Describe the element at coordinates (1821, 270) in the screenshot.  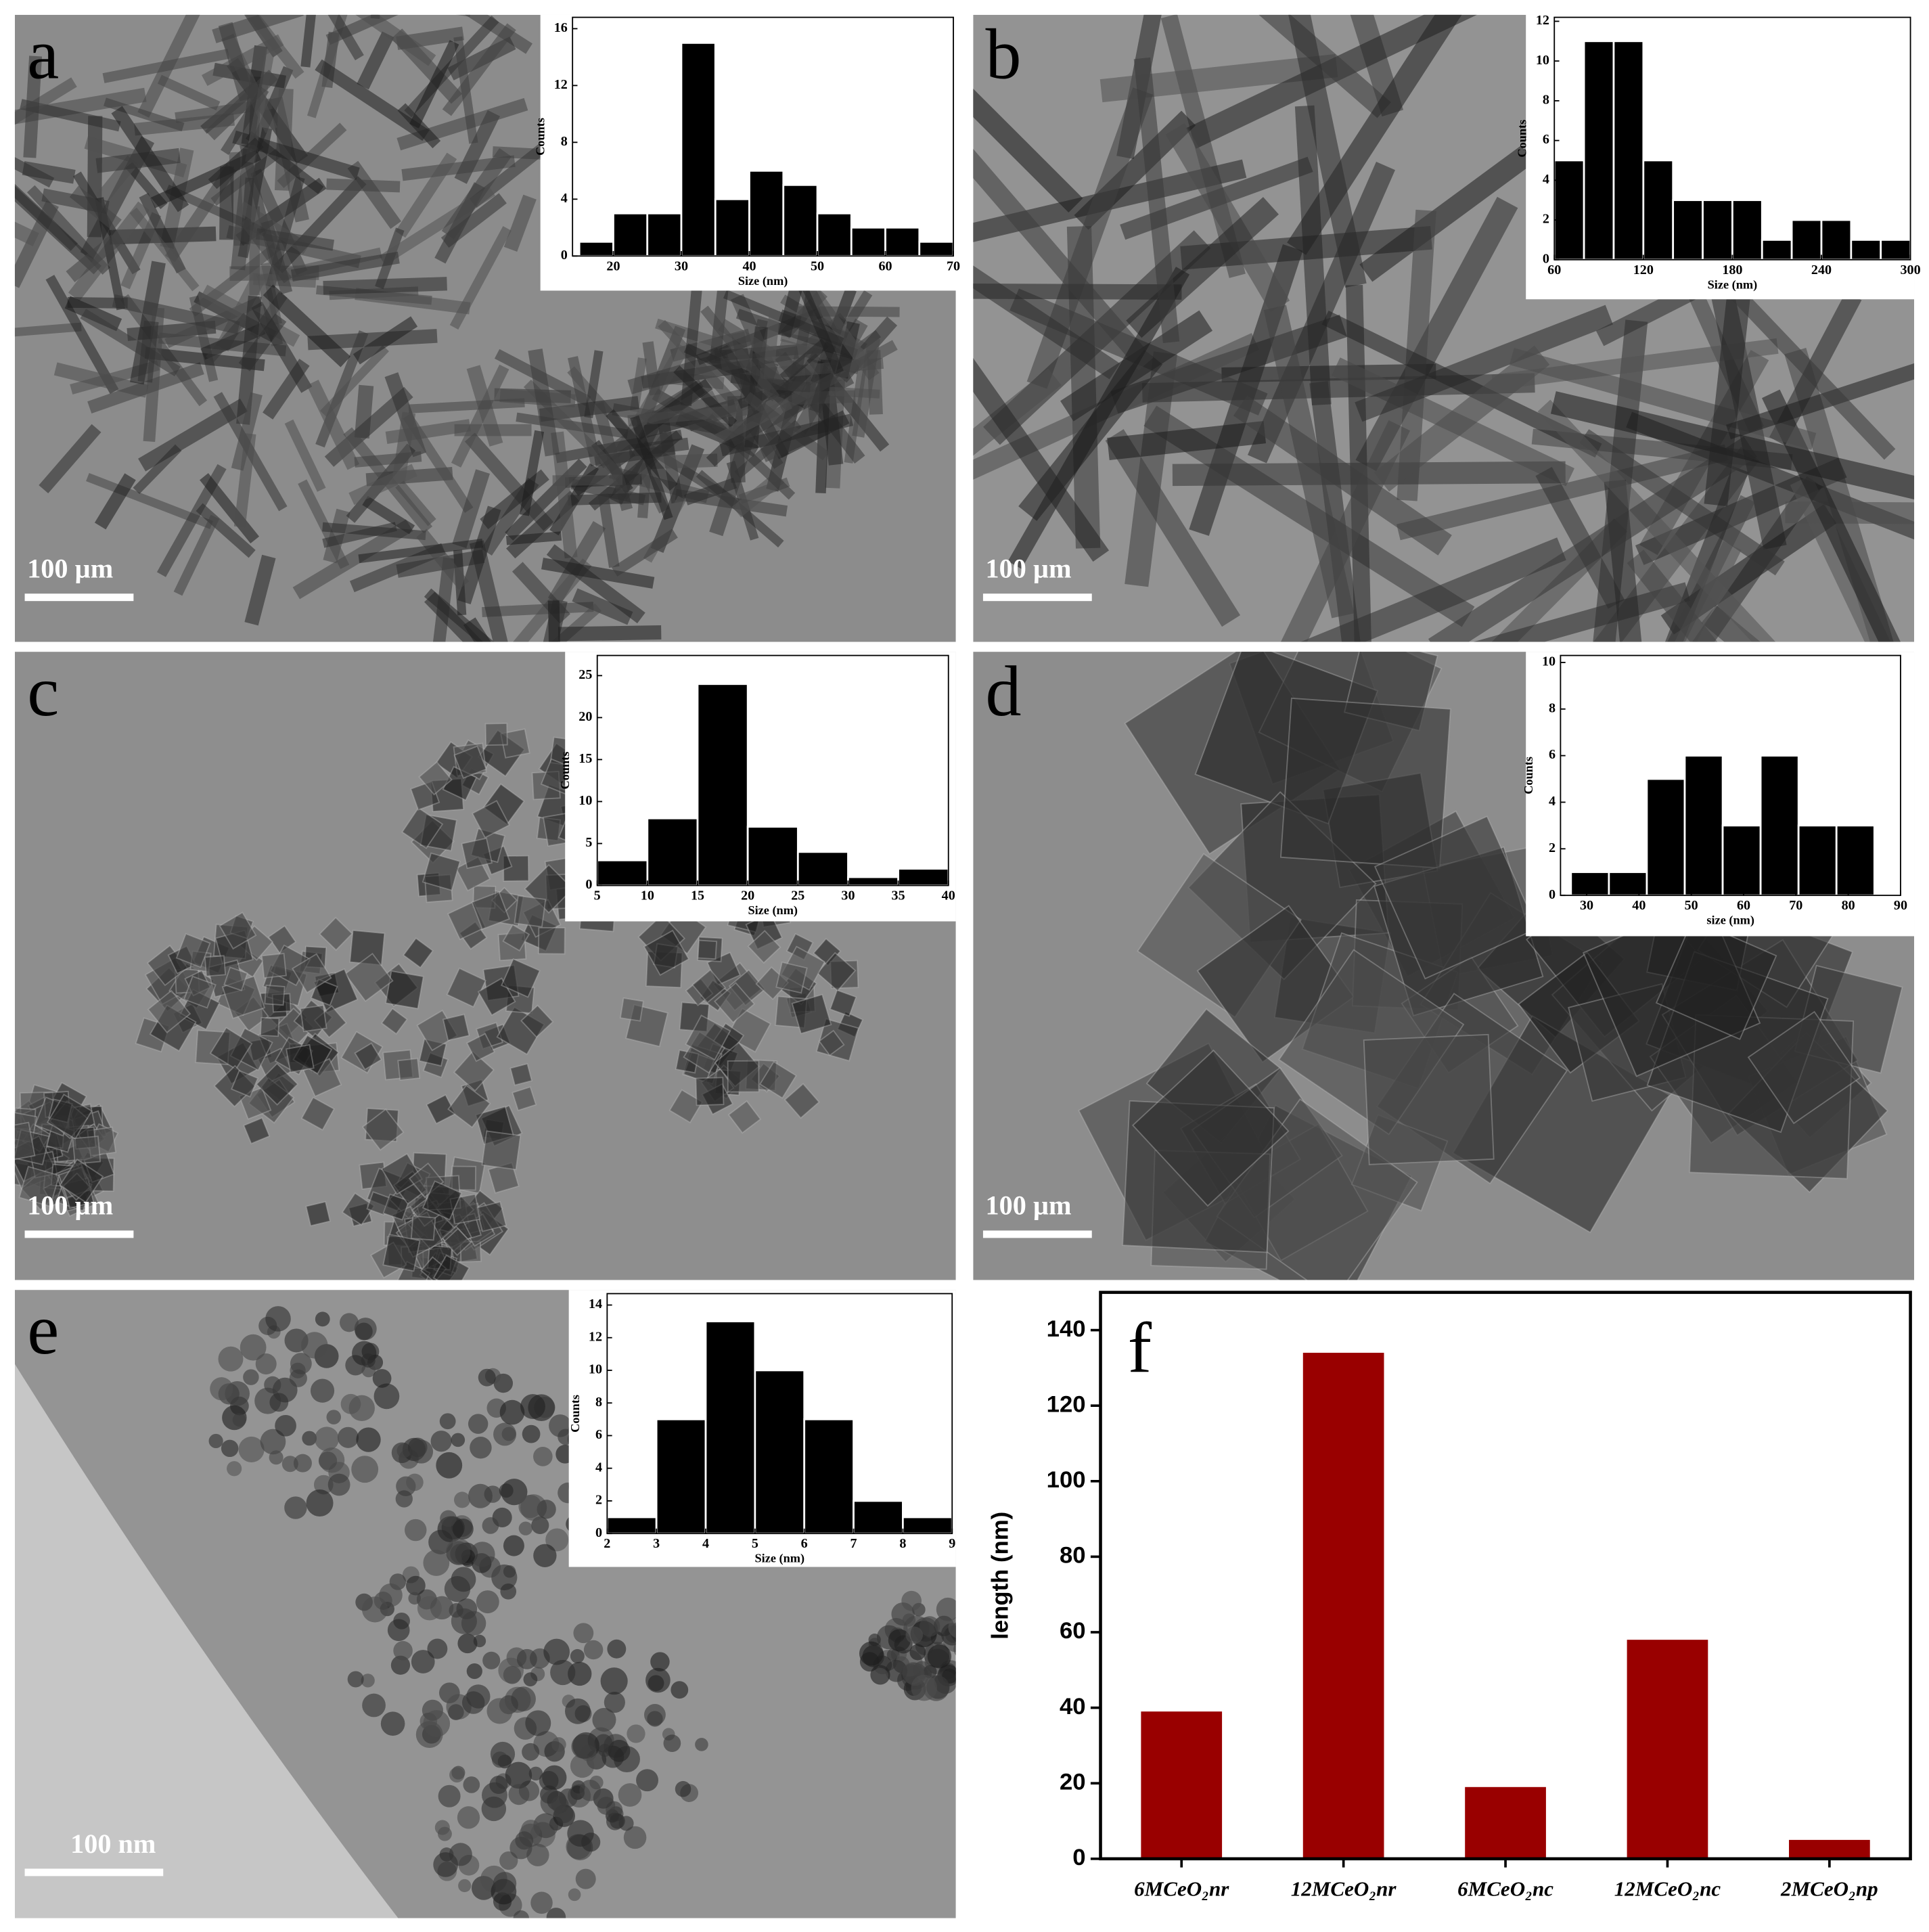
I see `x-tick-label: 240` at that location.